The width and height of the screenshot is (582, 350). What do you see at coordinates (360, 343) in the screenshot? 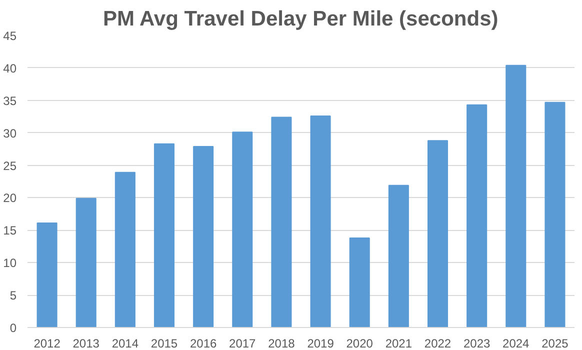
I see `x-tick-label: 2020` at bounding box center [360, 343].